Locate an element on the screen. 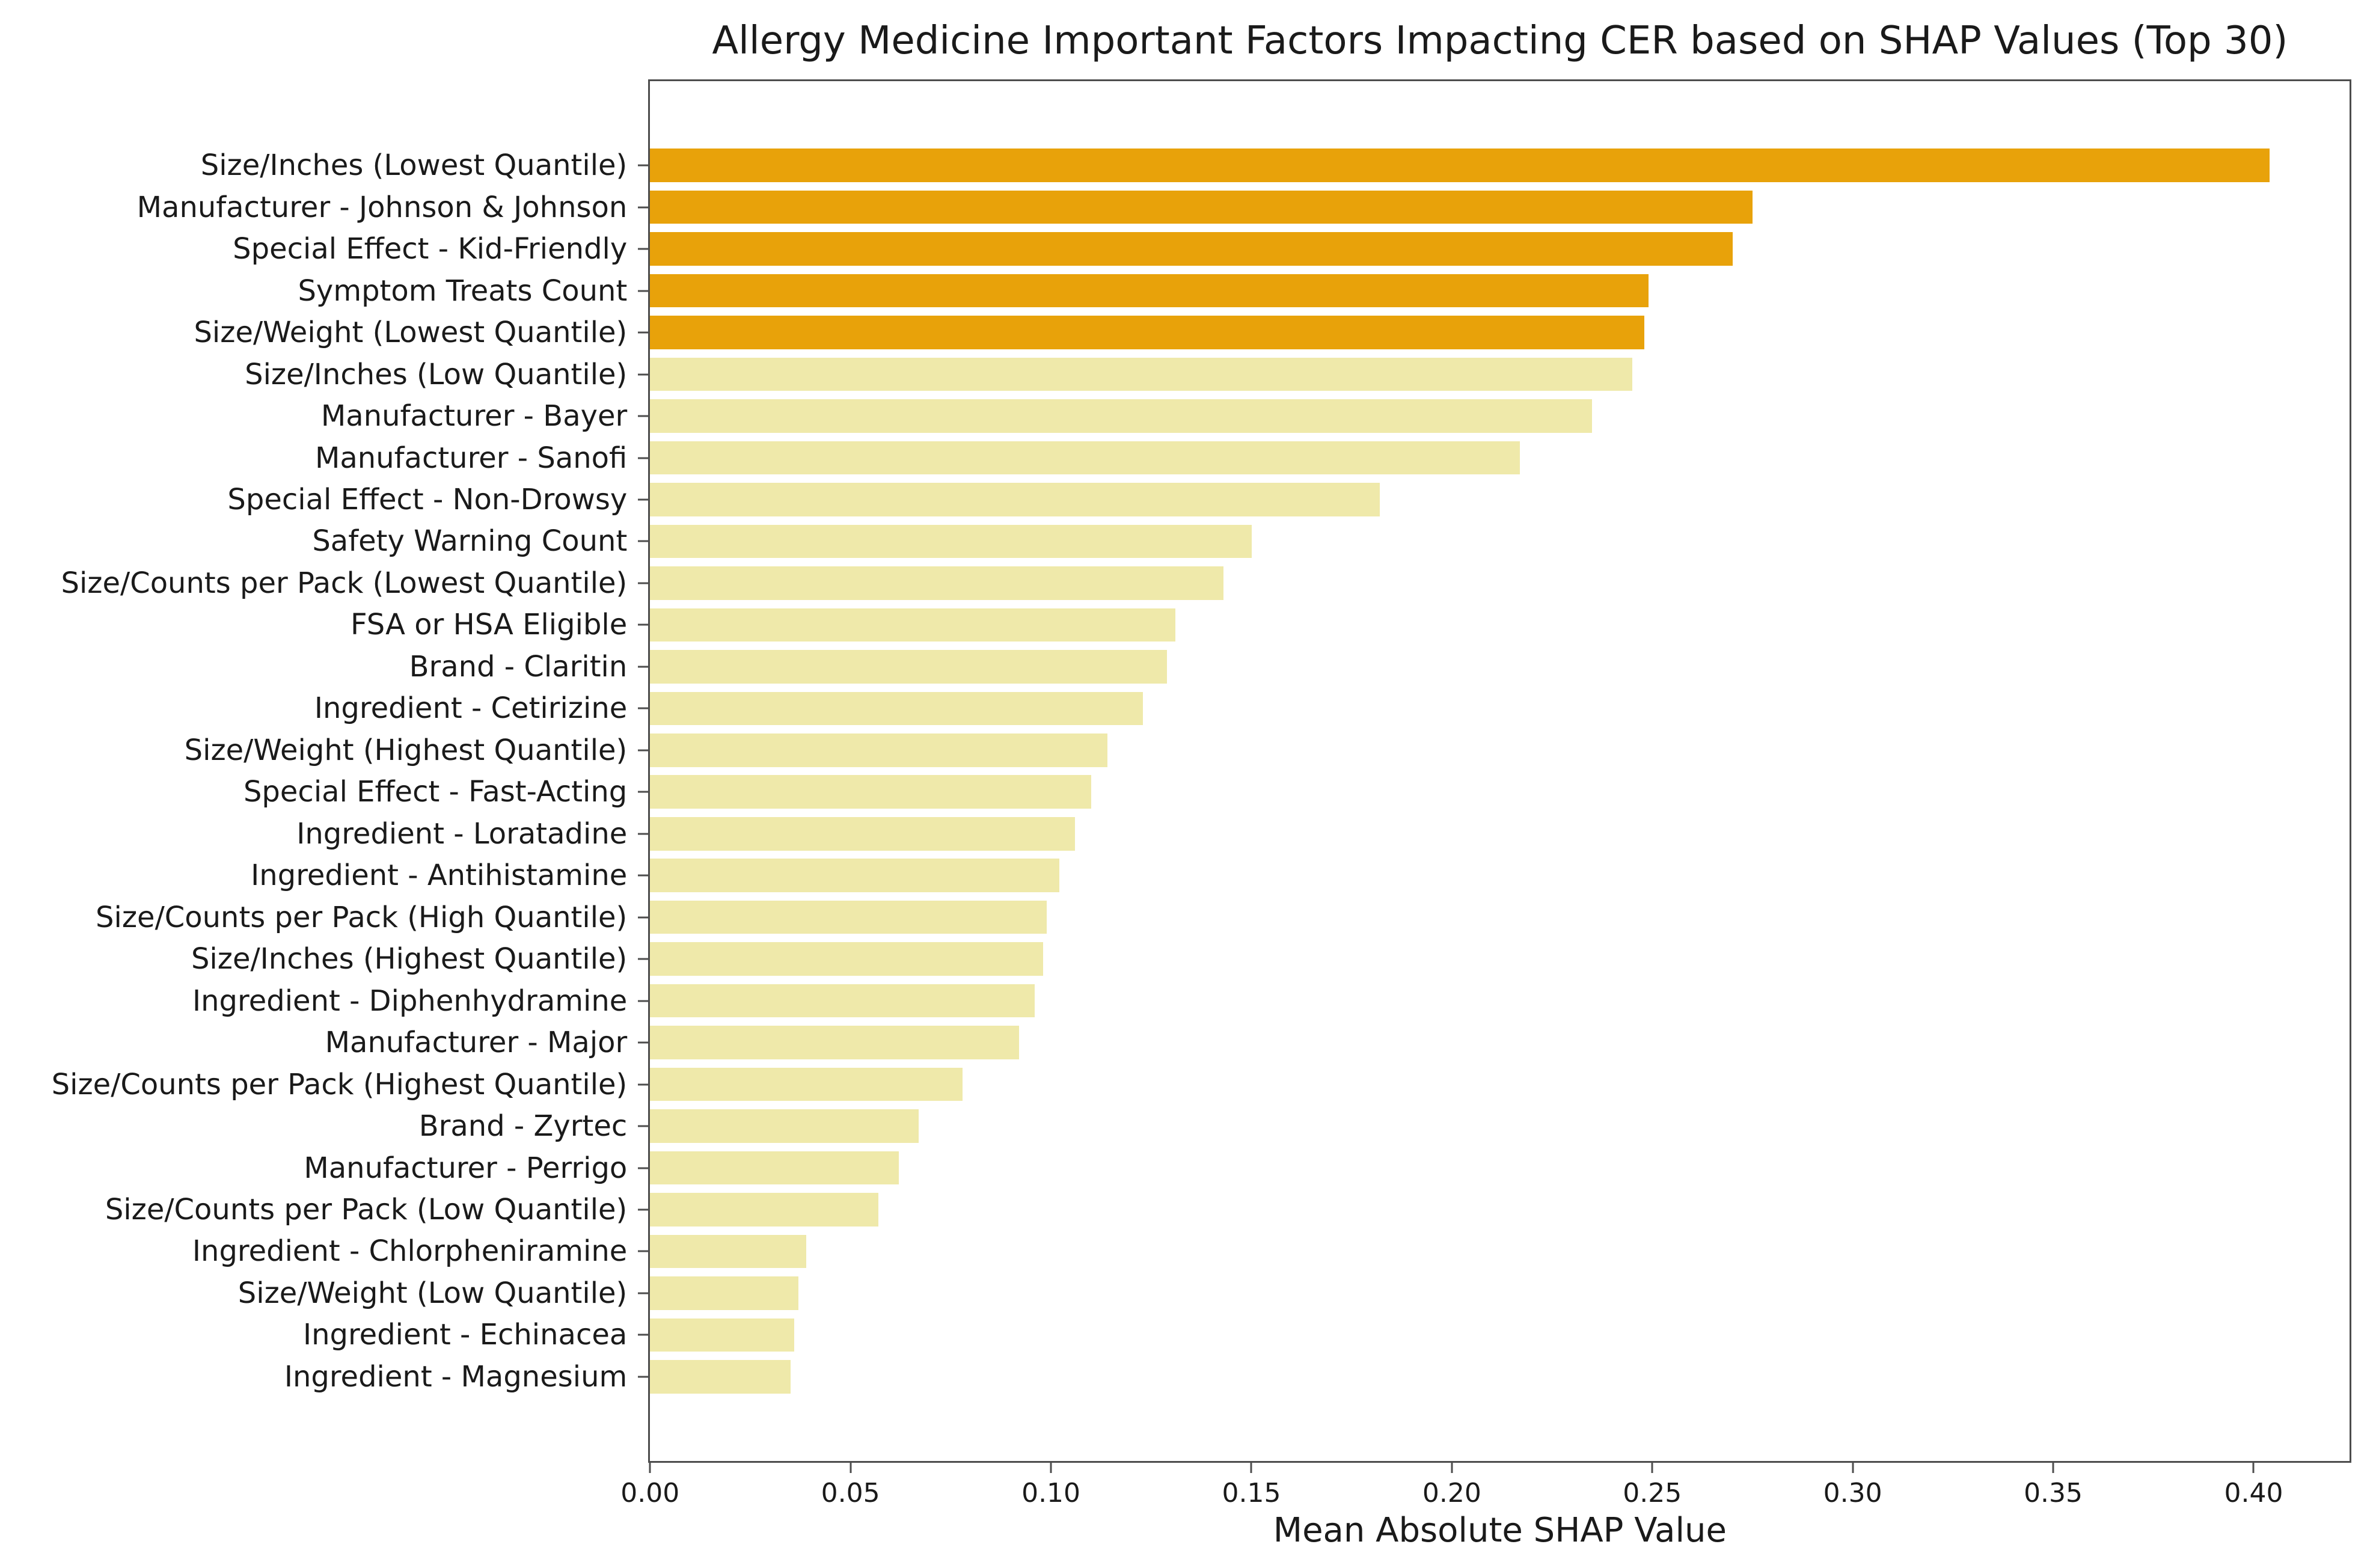  y-tick-label: Manufacturer - Johnson & Johnson is located at coordinates (382, 207).